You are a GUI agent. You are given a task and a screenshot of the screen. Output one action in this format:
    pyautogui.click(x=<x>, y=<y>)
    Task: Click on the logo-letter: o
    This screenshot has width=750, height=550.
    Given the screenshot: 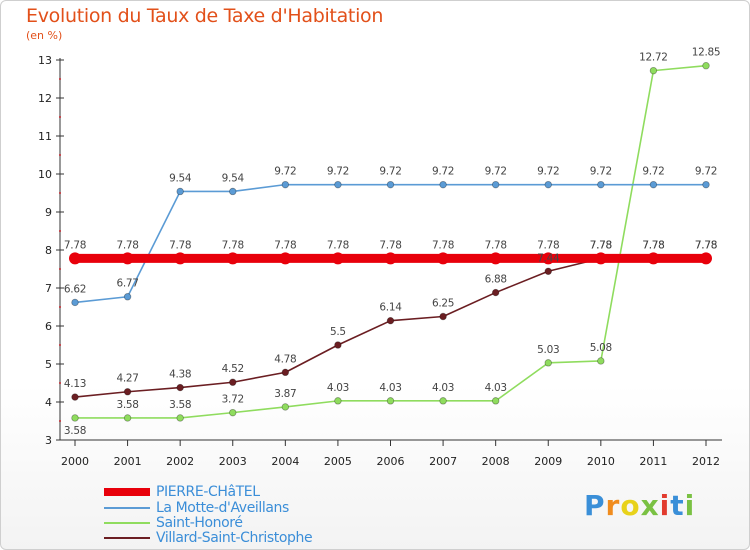 What is the action you would take?
    pyautogui.click(x=630, y=505)
    